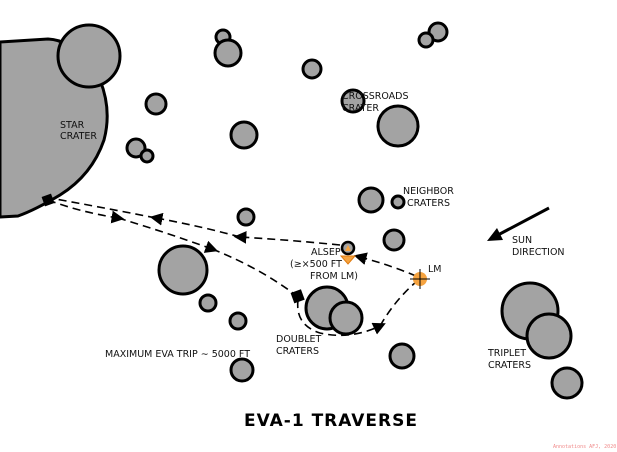 The height and width of the screenshot is (452, 617). Describe the element at coordinates (538, 252) in the screenshot. I see `sun-direction-label: DIRECTION` at that location.